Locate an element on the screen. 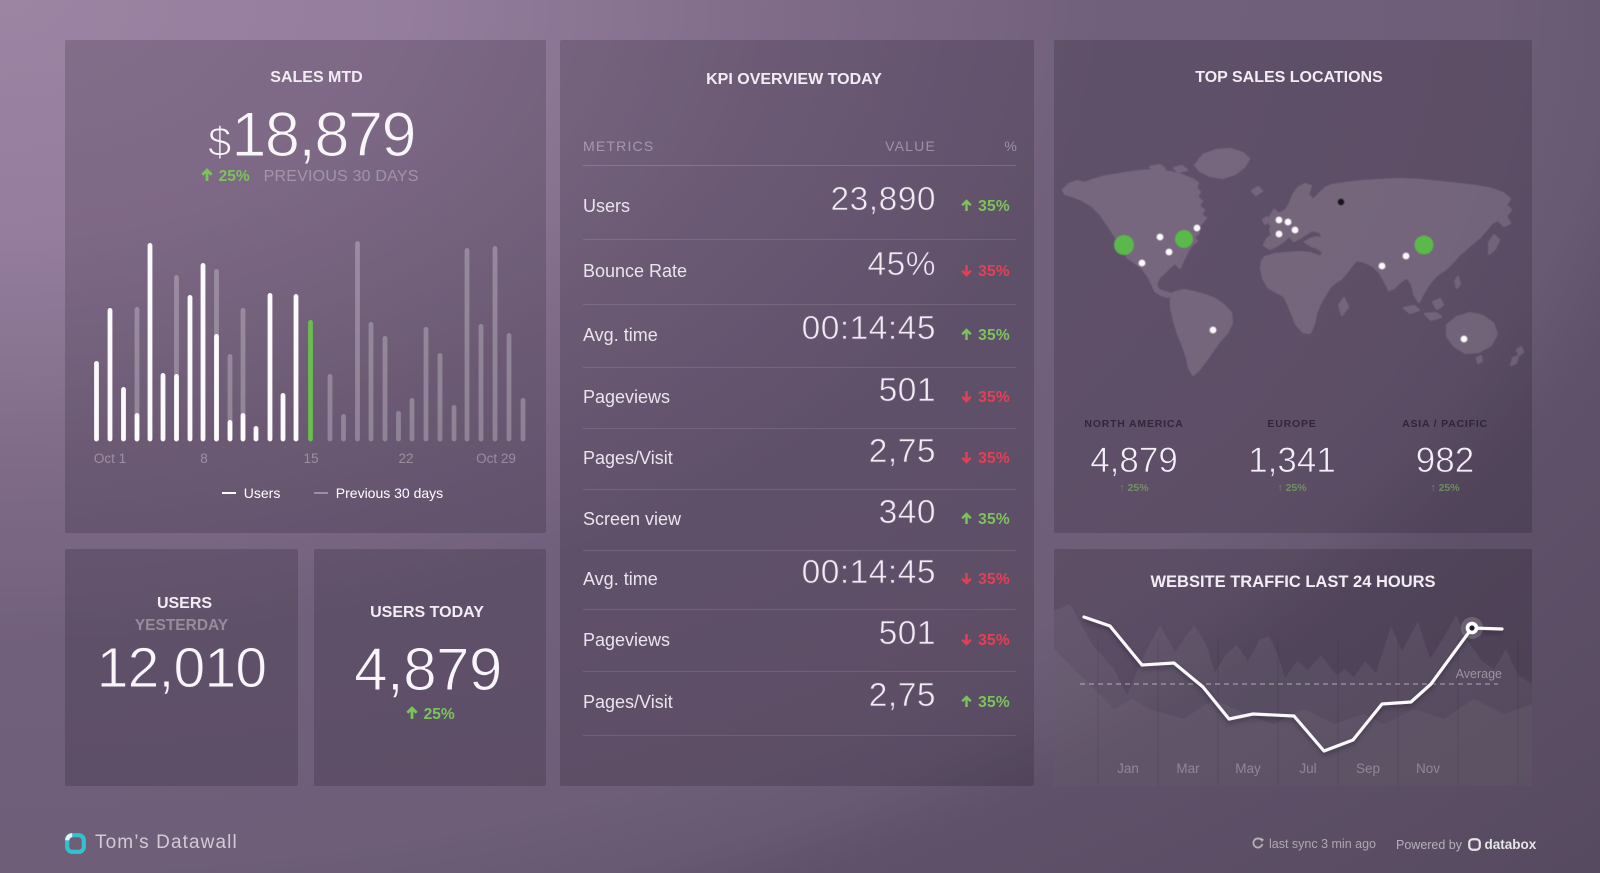 The width and height of the screenshot is (1600, 873). svg-text: May is located at coordinates (1248, 768).